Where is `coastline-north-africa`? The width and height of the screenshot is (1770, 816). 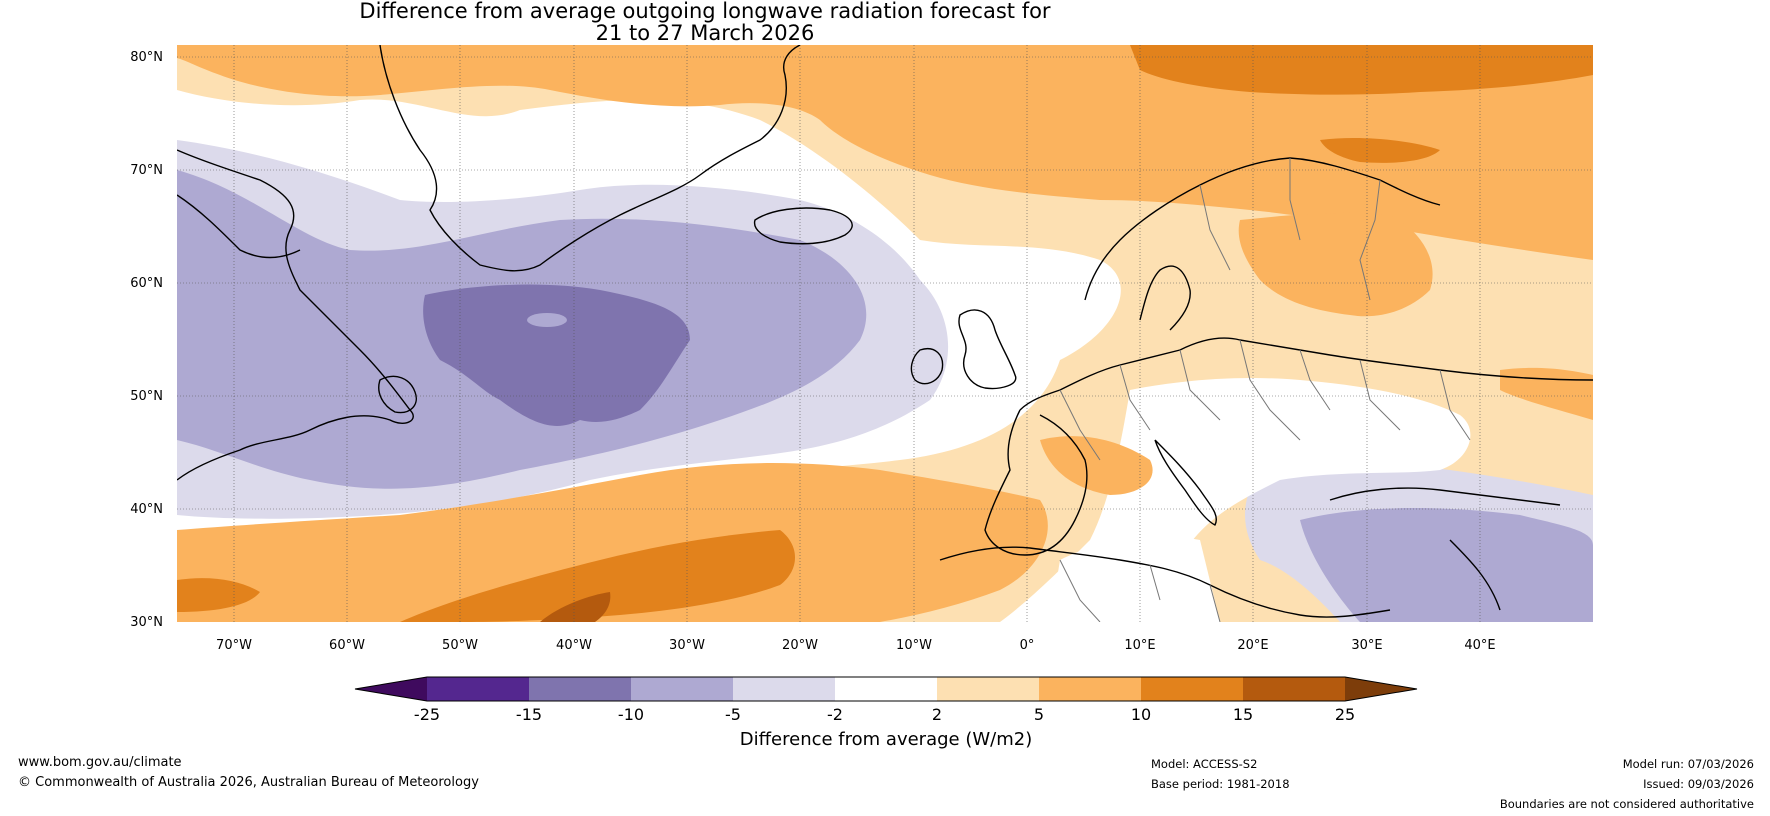 coastline-north-africa is located at coordinates (1165, 582).